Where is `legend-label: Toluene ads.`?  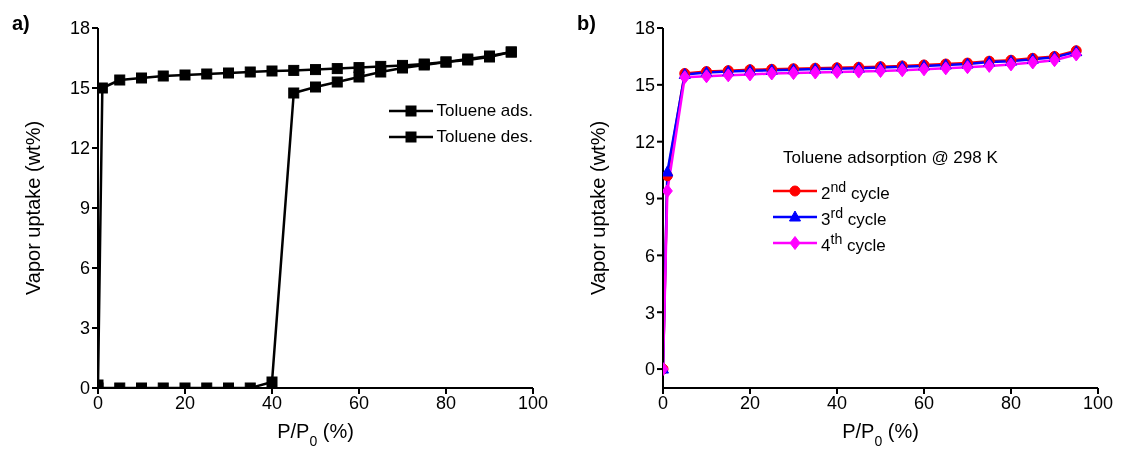 legend-label: Toluene ads. is located at coordinates (484, 111).